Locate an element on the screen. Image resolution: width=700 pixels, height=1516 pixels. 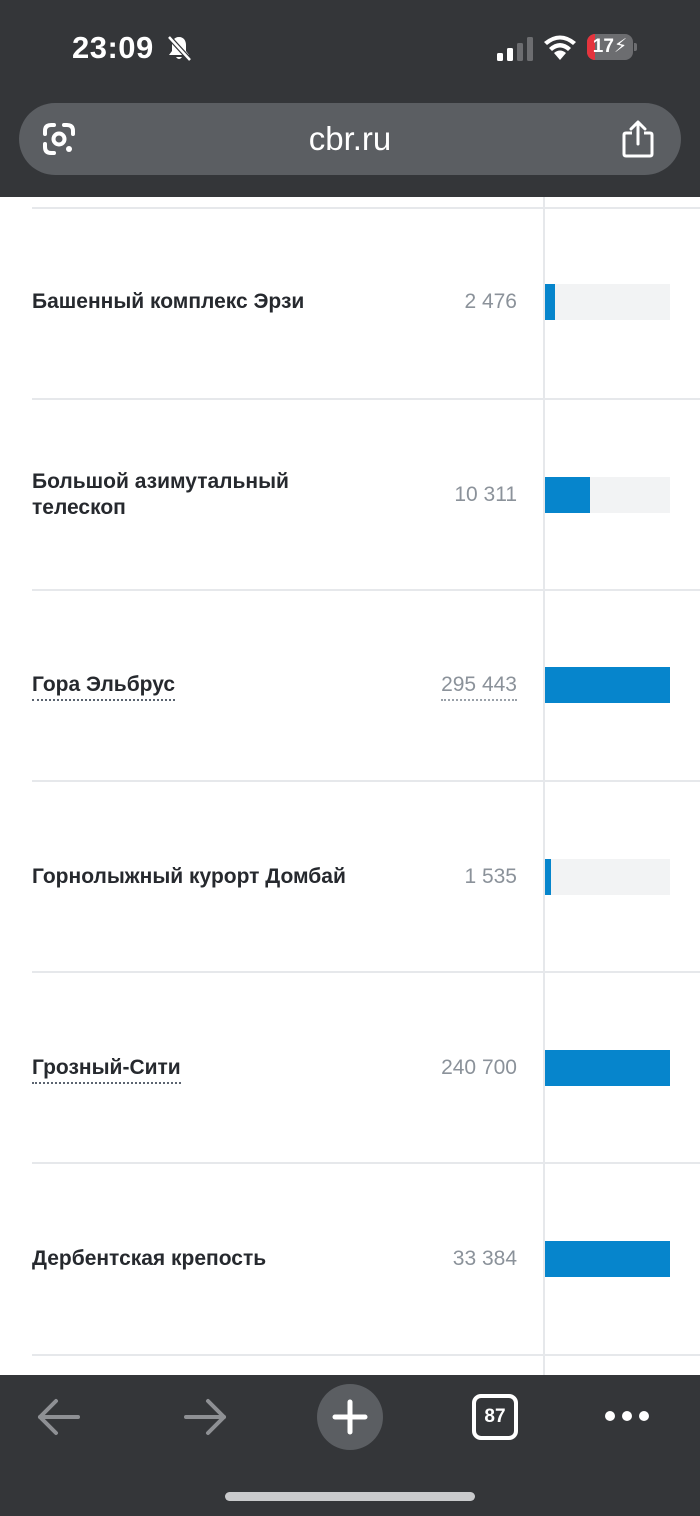
browser-bottom-toolbar: 87 is located at coordinates (350, 1445).